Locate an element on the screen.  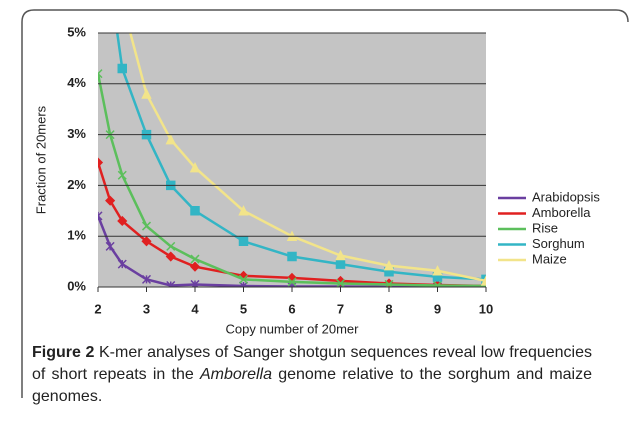
x-tick-label: 7 is located at coordinates (340, 308).